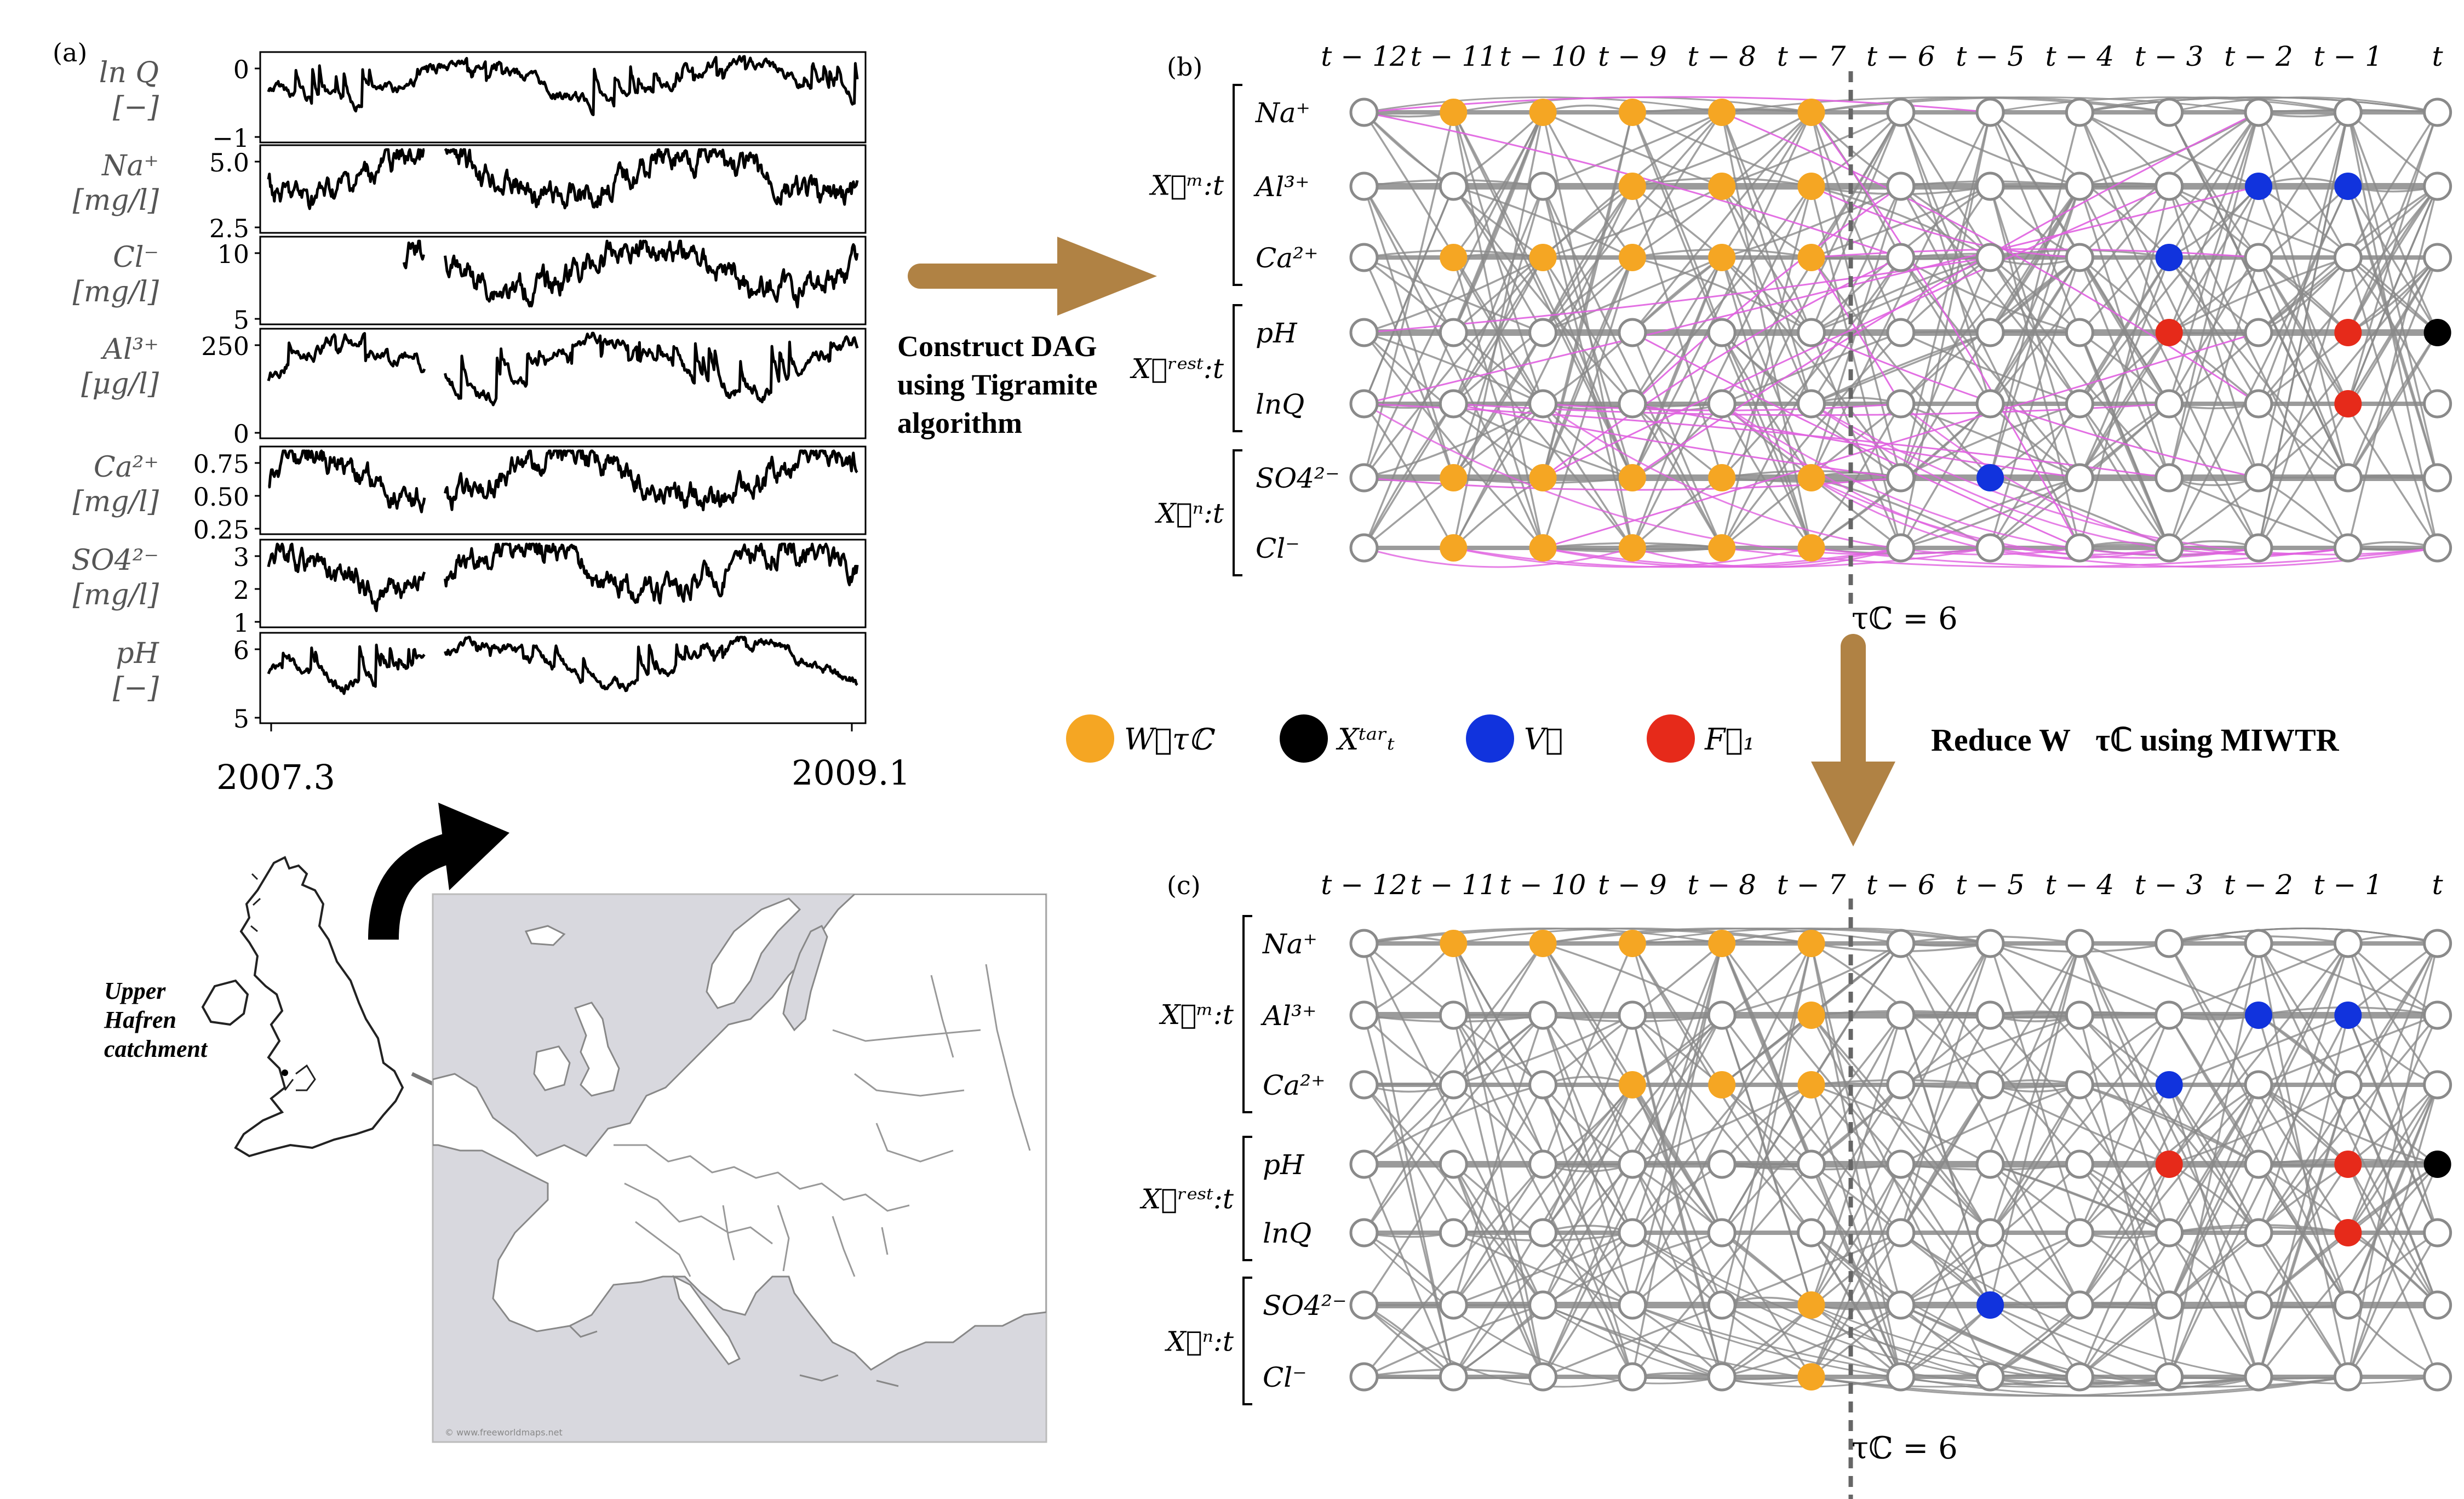 The width and height of the screenshot is (2464, 1499). I want to click on time-label: t − 9, so click(1632, 885).